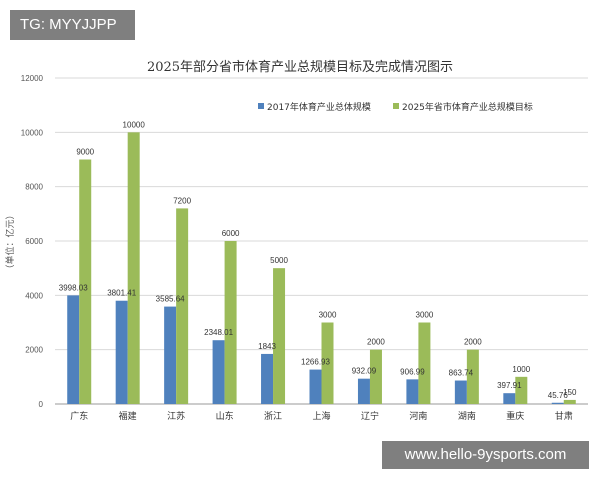 The width and height of the screenshot is (600, 480). What do you see at coordinates (10, 241) in the screenshot?
I see `y-axis-label: （单位：亿元）` at bounding box center [10, 241].